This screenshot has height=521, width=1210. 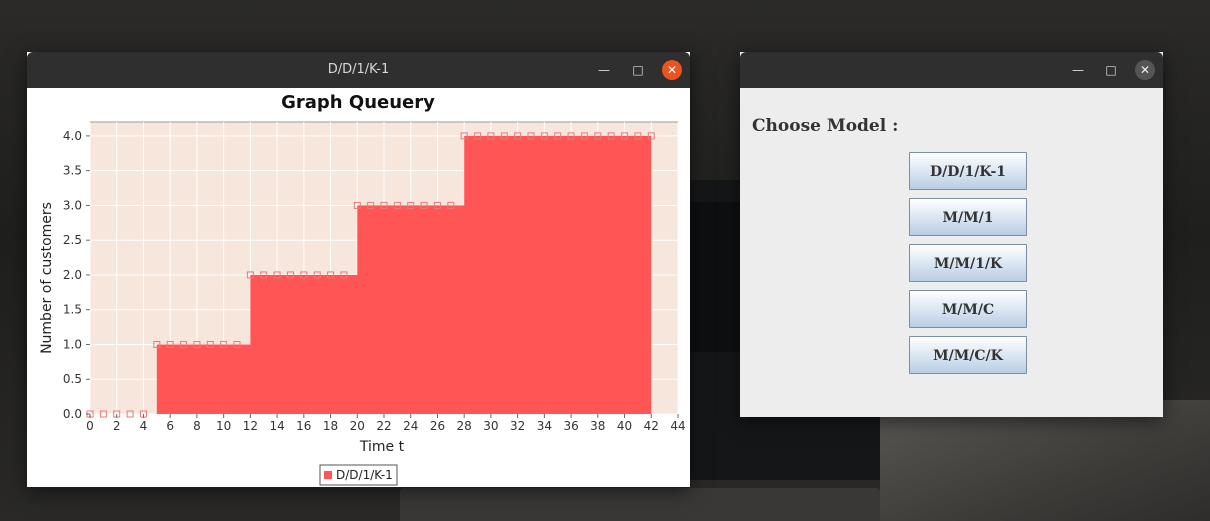 What do you see at coordinates (72, 414) in the screenshot?
I see `y-tick-label: 0.0` at bounding box center [72, 414].